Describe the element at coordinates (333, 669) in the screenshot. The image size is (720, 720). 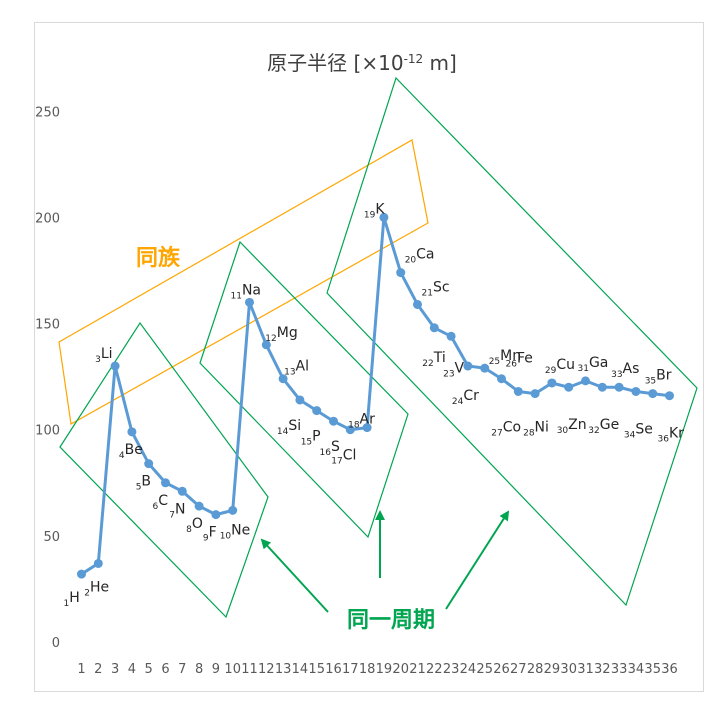
I see `x-tick-label: 16` at that location.